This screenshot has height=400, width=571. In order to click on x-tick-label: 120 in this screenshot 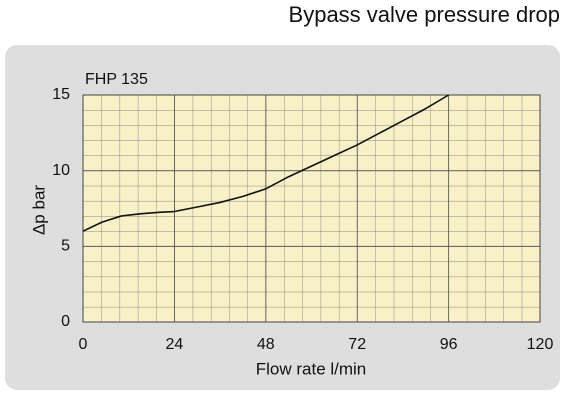, I will do `click(540, 344)`.